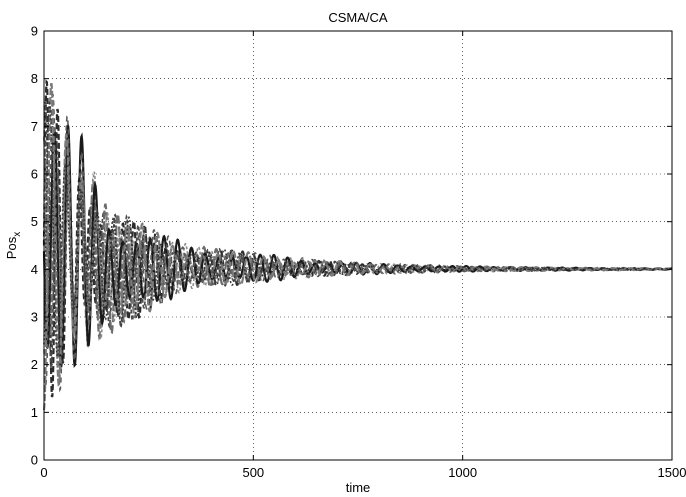 Image resolution: width=686 pixels, height=497 pixels. I want to click on y-axis-label-main: Pos, so click(11, 247).